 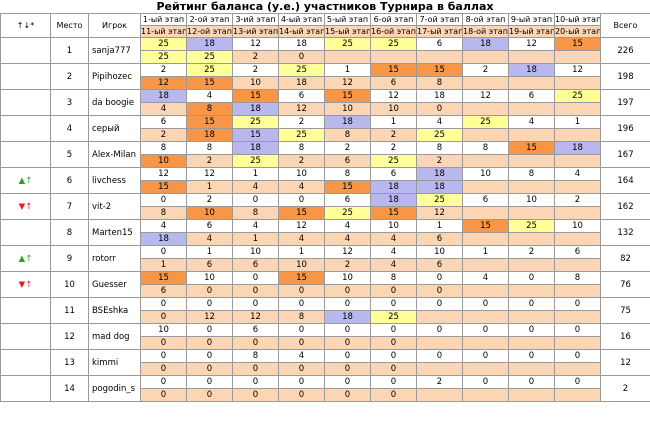 What do you see at coordinates (69, 362) in the screenshot?
I see `place-cell: 13` at bounding box center [69, 362].